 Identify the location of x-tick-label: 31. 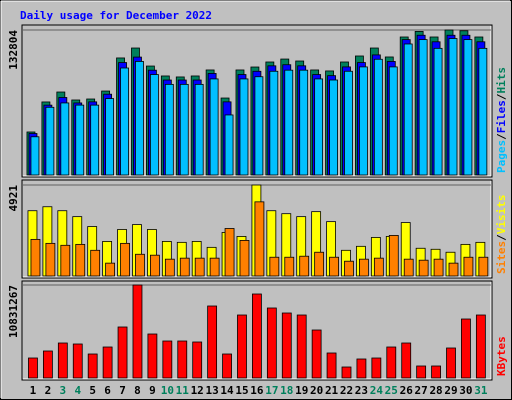
(481, 390).